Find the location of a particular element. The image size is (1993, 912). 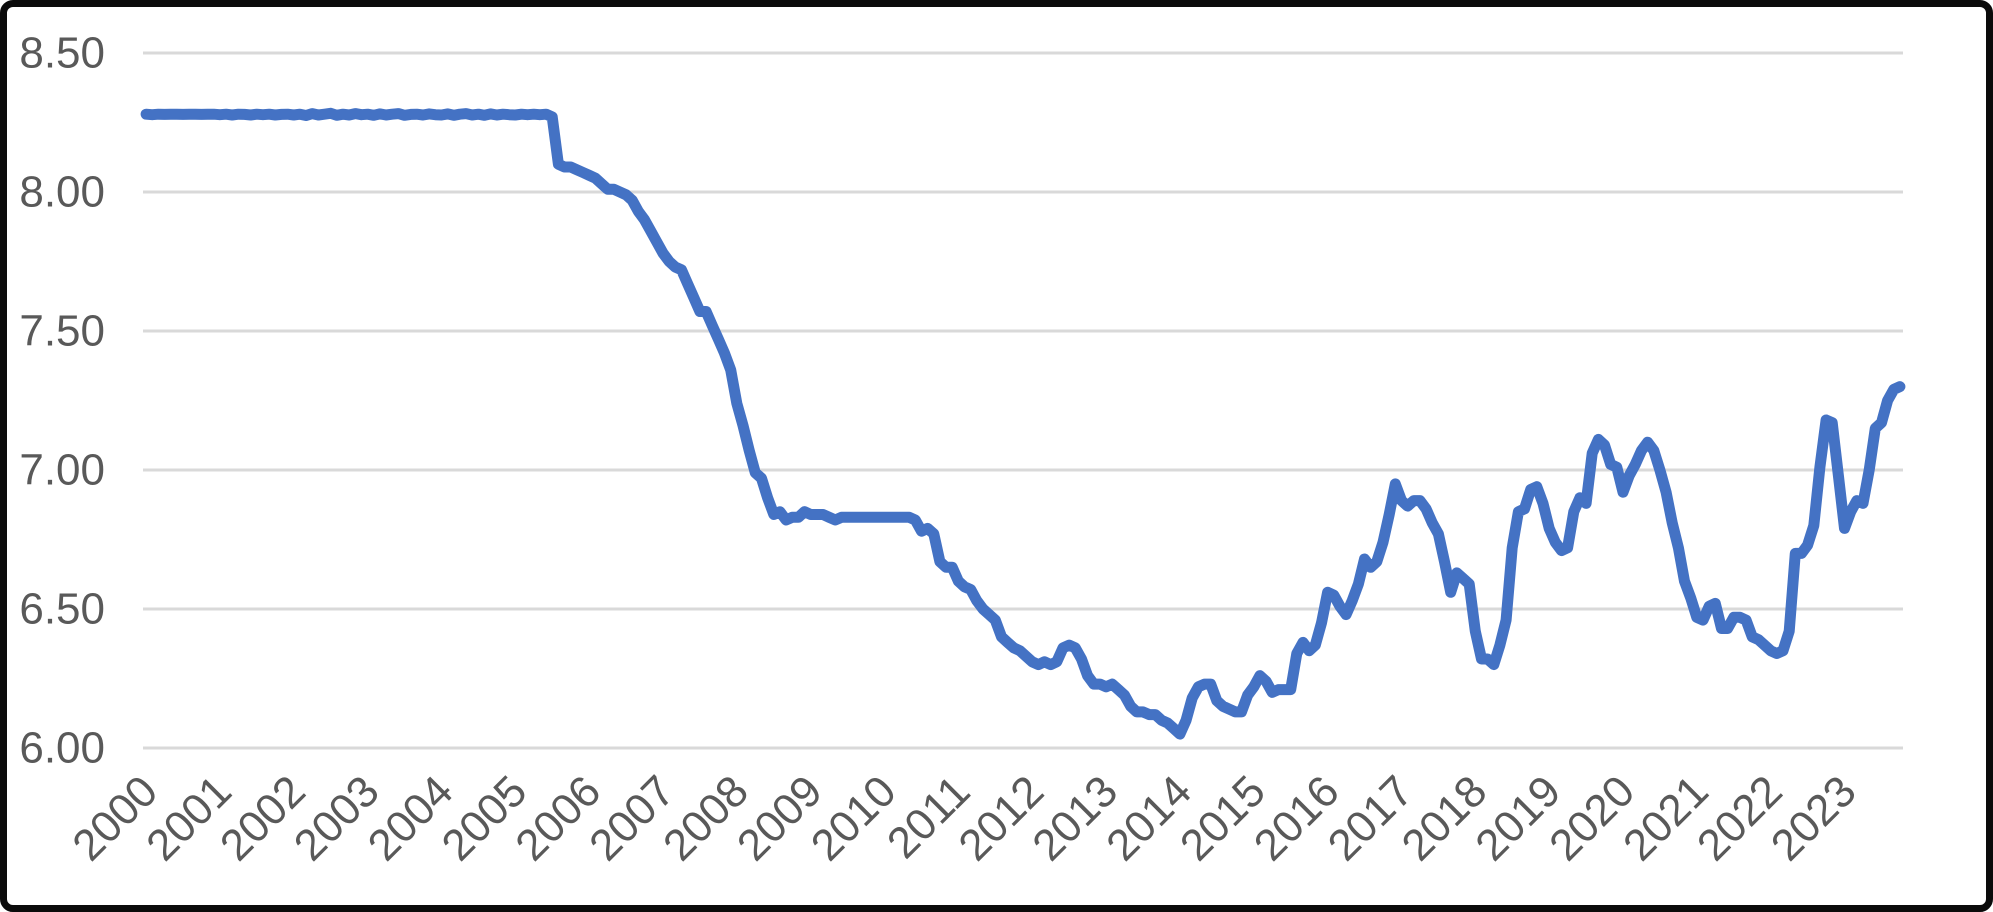

x-axis-tick-label: 2017 is located at coordinates (1371, 818).